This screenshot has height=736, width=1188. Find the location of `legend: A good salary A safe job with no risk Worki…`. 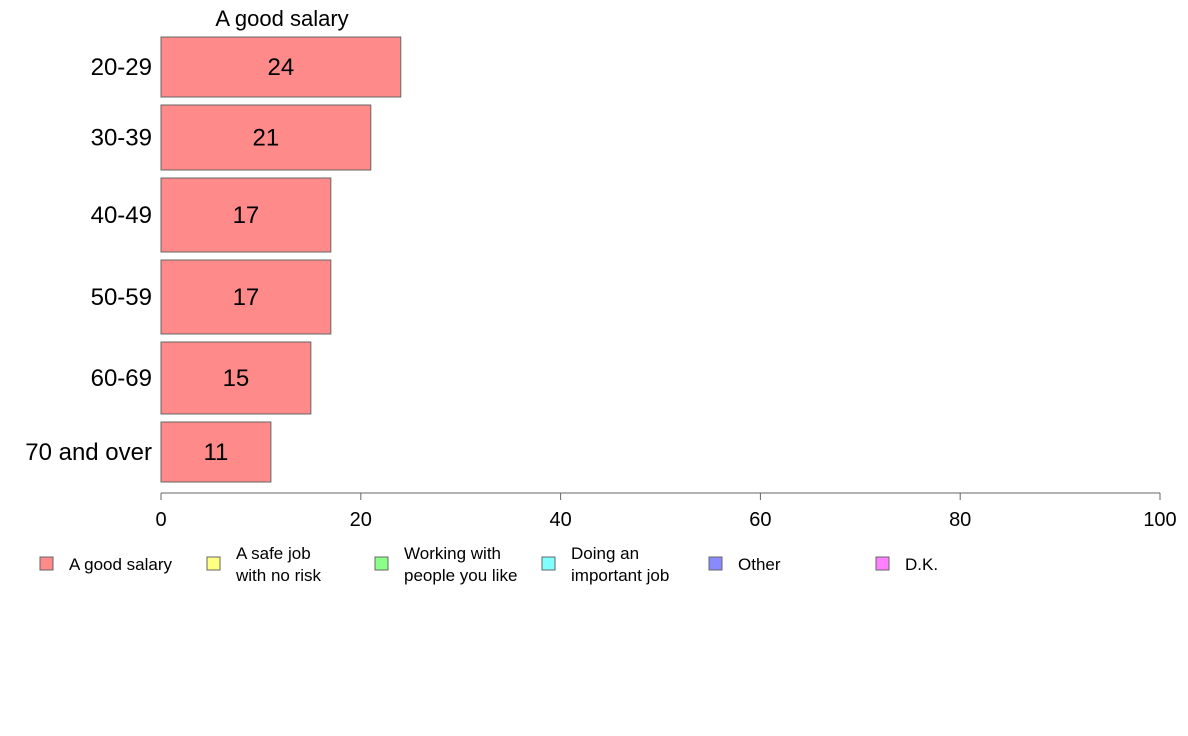

legend: A good salary A safe job with no risk Worki… is located at coordinates (488, 564).